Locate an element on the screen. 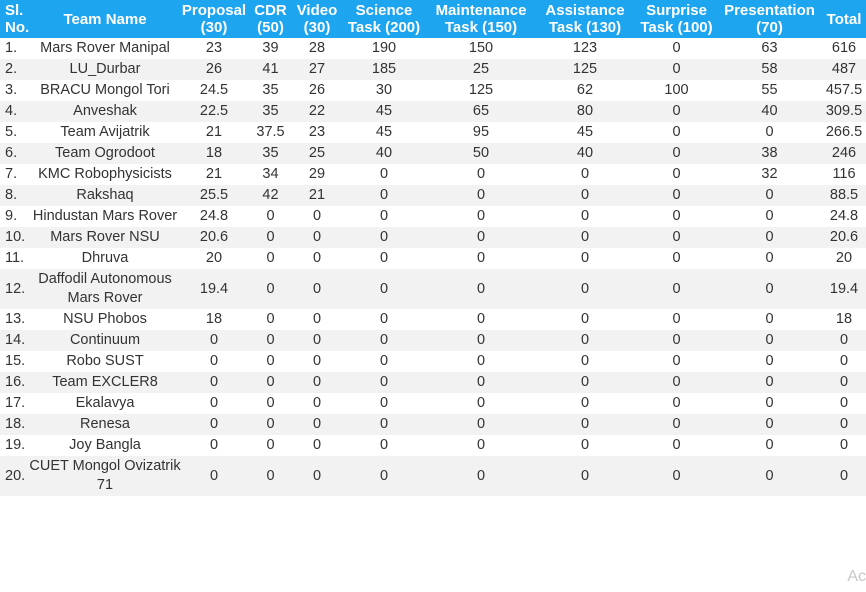 The width and height of the screenshot is (866, 592). score-cell: 18 is located at coordinates (844, 319).